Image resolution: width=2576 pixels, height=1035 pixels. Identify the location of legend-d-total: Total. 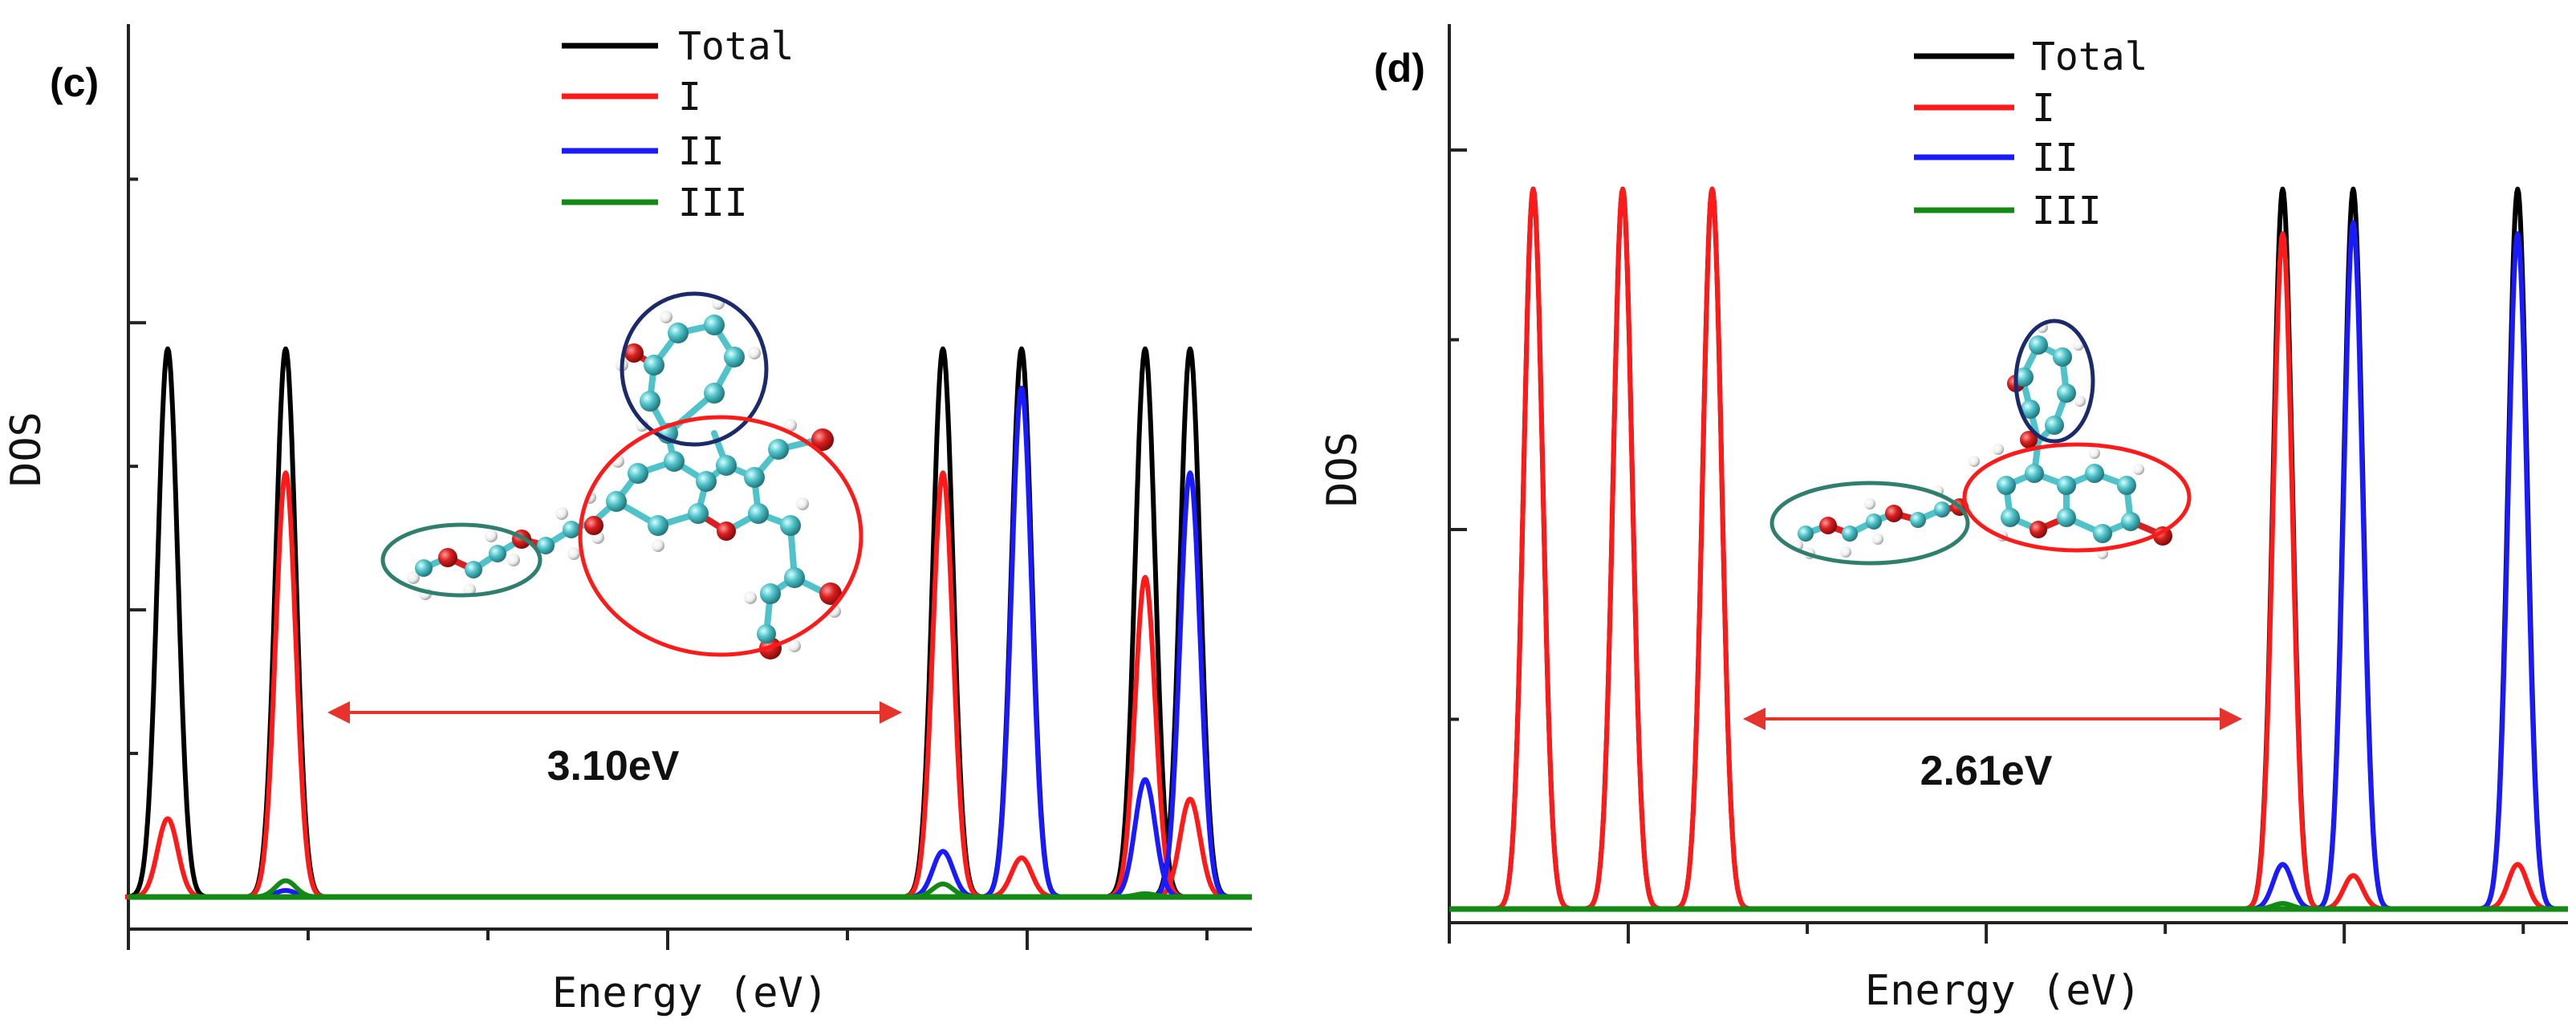
(2090, 56).